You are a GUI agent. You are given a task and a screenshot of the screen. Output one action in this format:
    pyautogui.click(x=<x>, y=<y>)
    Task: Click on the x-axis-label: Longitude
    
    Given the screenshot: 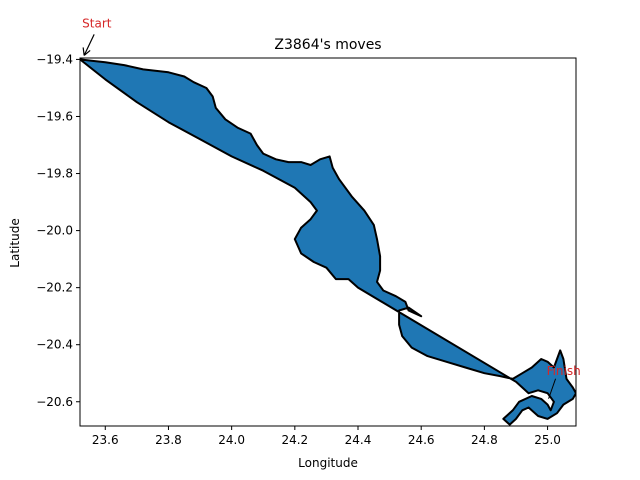 What is the action you would take?
    pyautogui.click(x=328, y=463)
    